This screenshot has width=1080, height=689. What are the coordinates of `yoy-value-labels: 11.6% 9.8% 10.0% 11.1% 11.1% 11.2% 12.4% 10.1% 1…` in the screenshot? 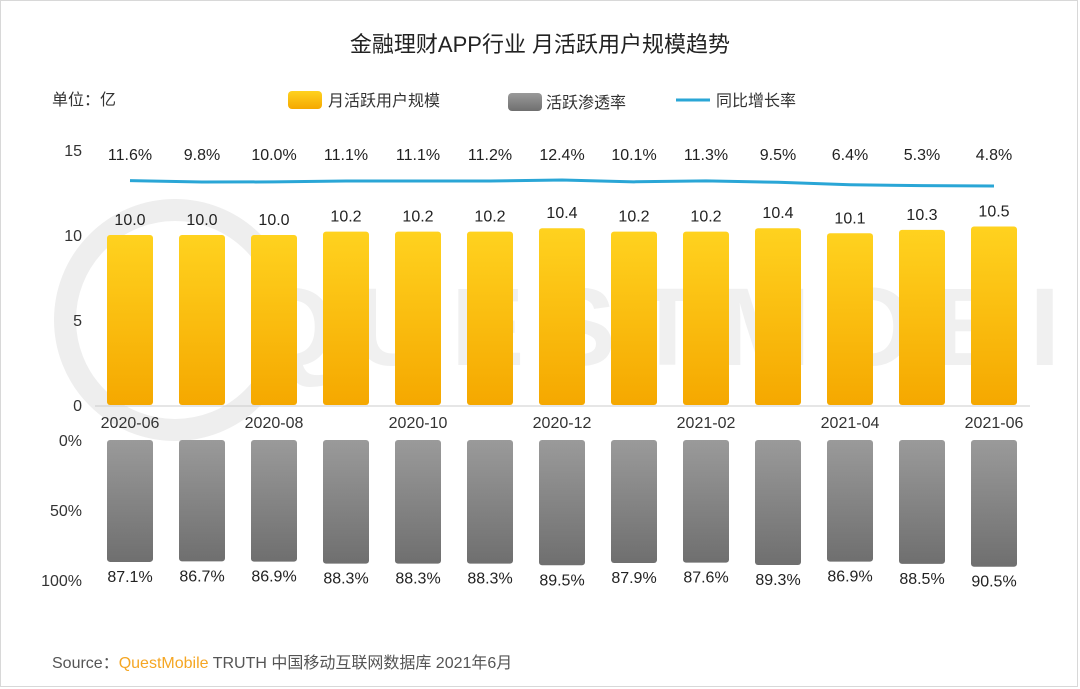 It's located at (560, 155).